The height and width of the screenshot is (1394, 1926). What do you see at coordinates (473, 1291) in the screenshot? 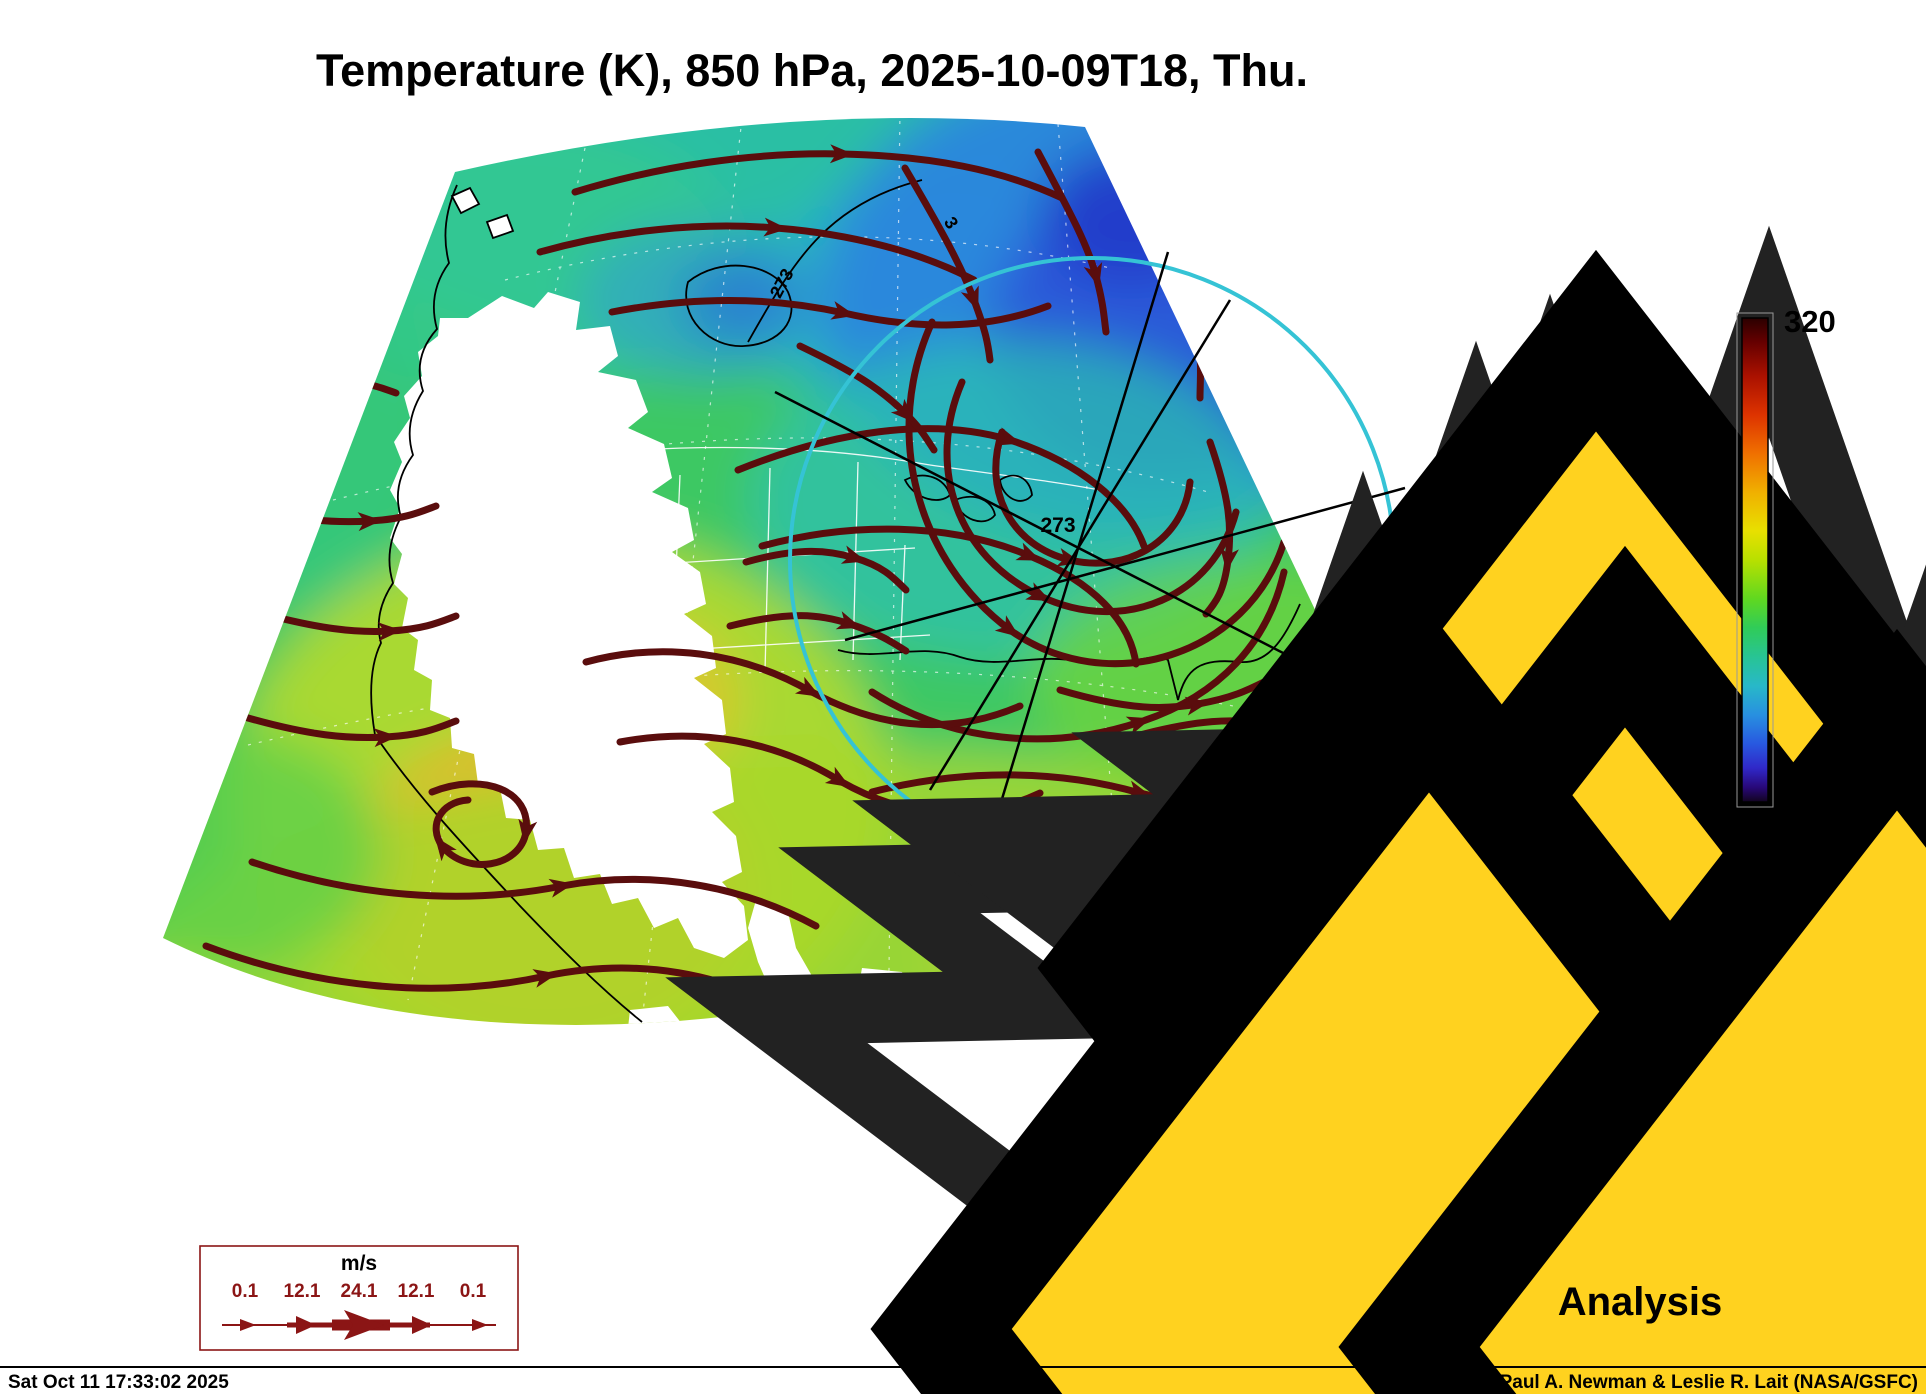
I see `legend-speed-4: 0.1` at bounding box center [473, 1291].